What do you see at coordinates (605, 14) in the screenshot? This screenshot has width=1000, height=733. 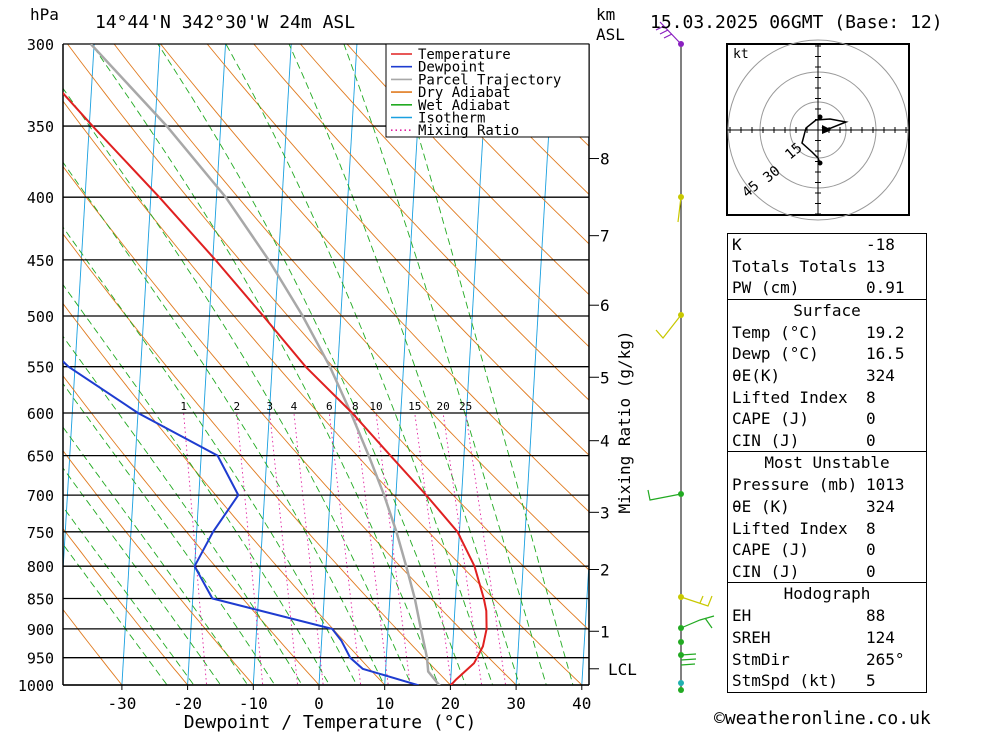 I see `height-unit: km` at bounding box center [605, 14].